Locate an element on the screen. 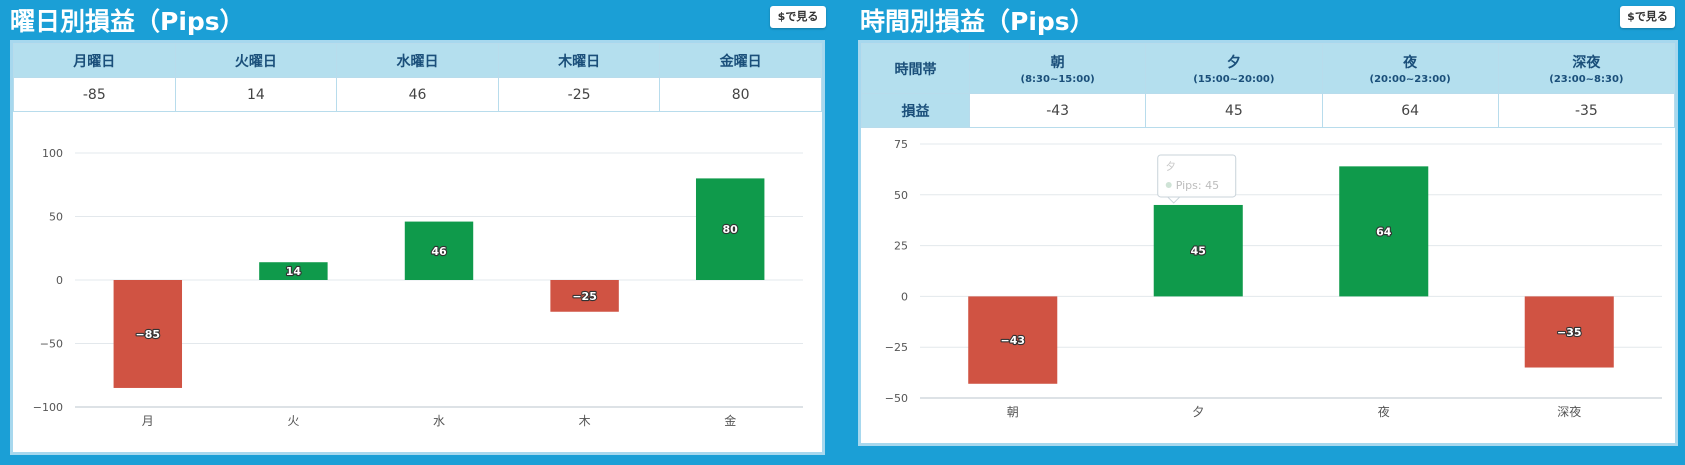 The image size is (1685, 465). weekday-header-fri: 金曜日 is located at coordinates (740, 60).